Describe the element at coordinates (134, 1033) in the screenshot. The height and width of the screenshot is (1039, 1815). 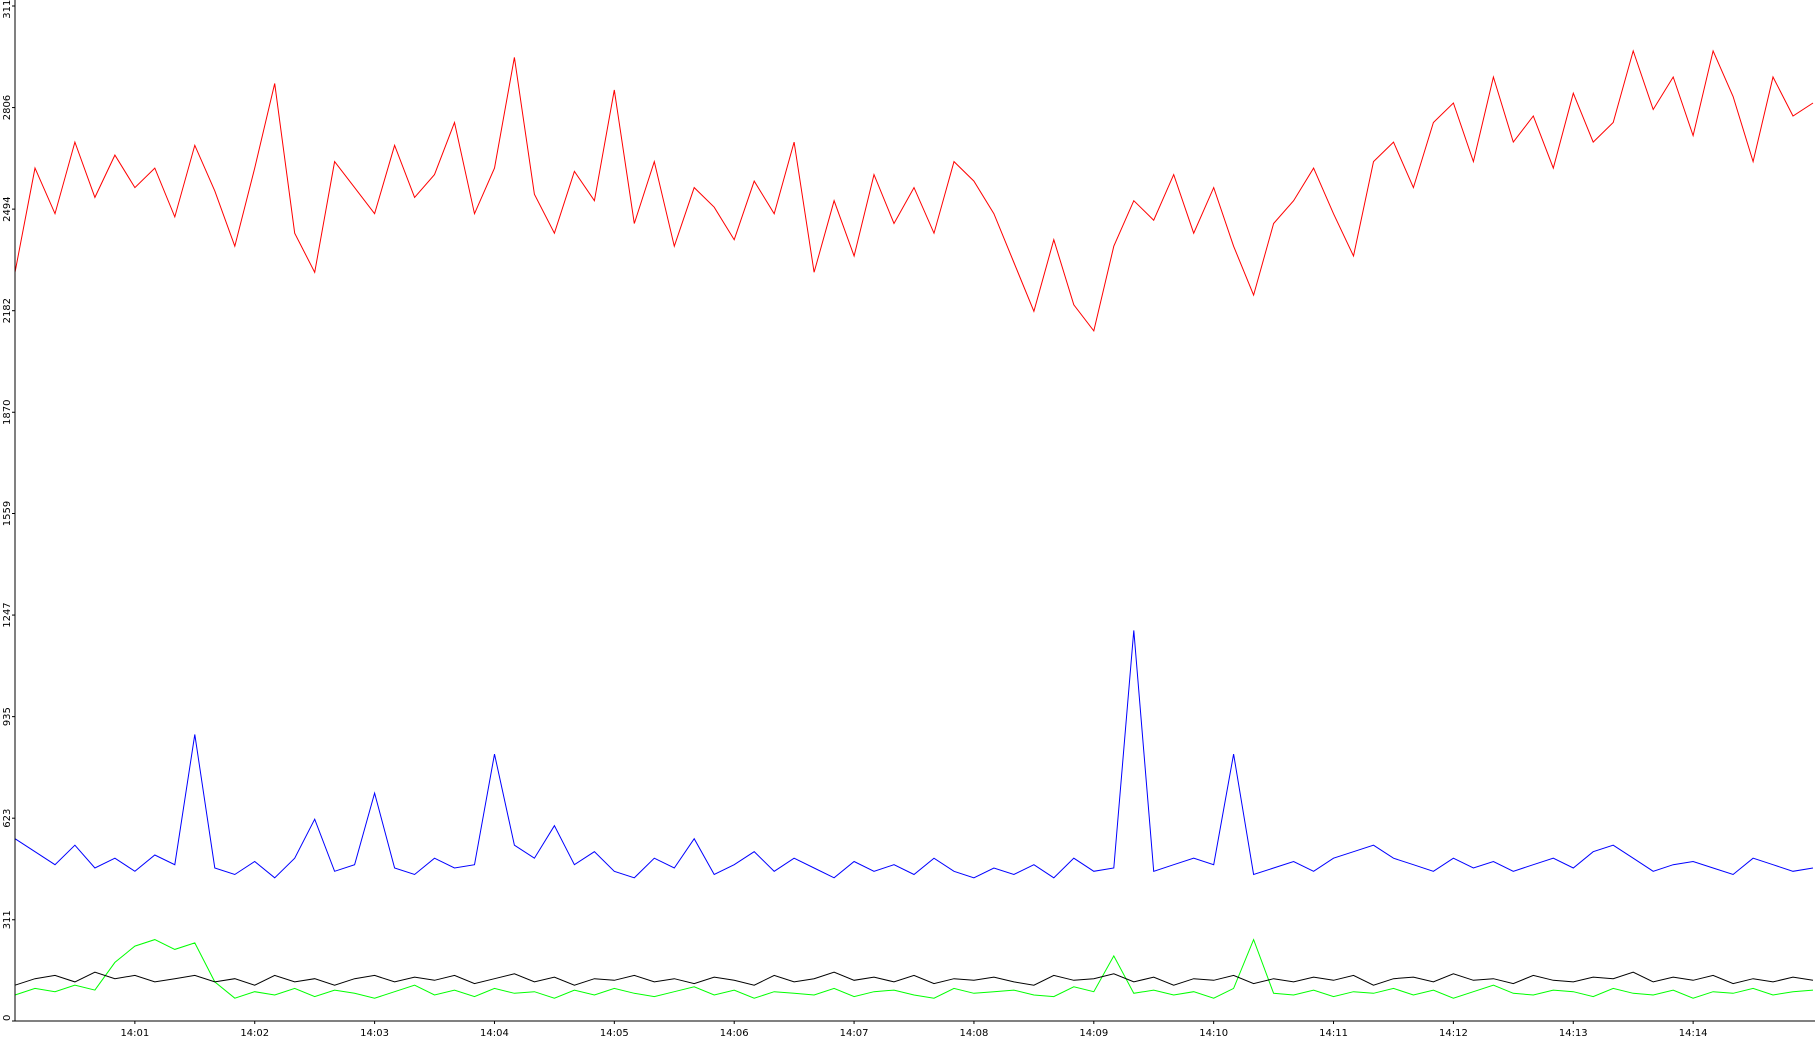
I see `x-tick-label: 14:01` at that location.